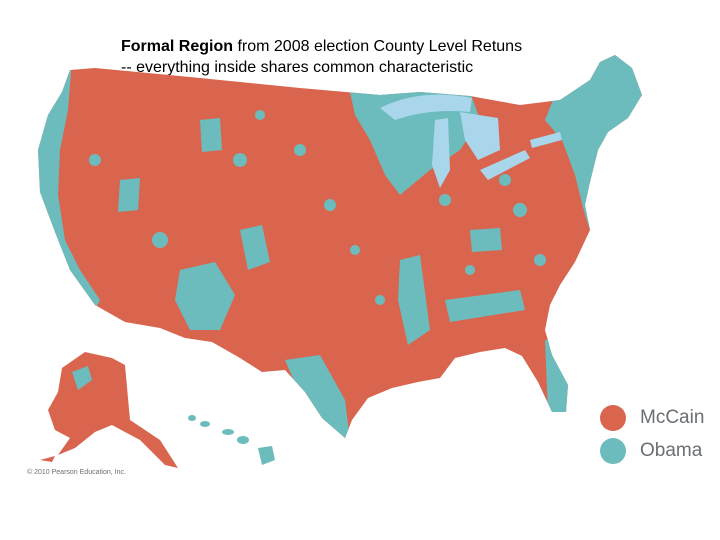 The width and height of the screenshot is (720, 540). I want to click on legend-label-mccain: McCain, so click(672, 417).